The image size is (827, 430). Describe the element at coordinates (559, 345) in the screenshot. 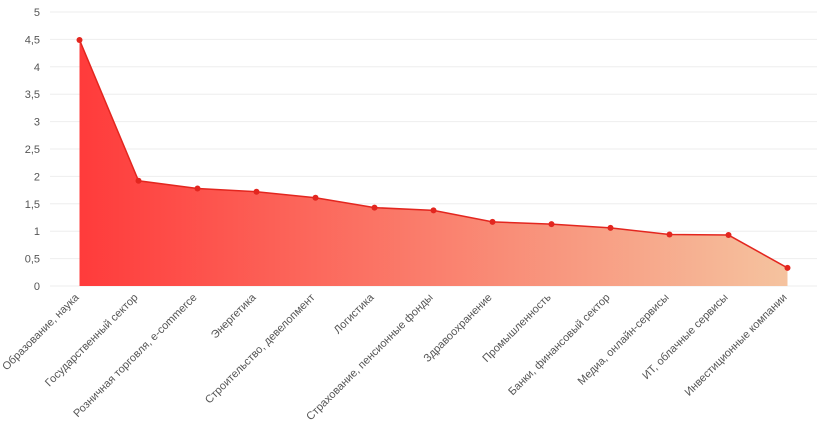

I see `x-tick-label: Банки, финансовый сектор` at that location.